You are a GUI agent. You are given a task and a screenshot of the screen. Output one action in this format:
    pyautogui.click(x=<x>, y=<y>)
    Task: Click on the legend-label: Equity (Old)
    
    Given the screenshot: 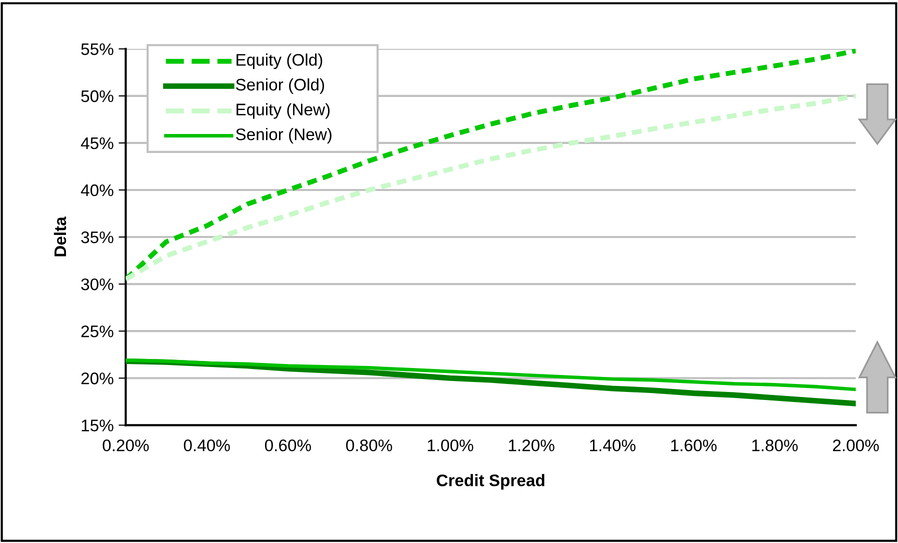 What is the action you would take?
    pyautogui.click(x=279, y=62)
    